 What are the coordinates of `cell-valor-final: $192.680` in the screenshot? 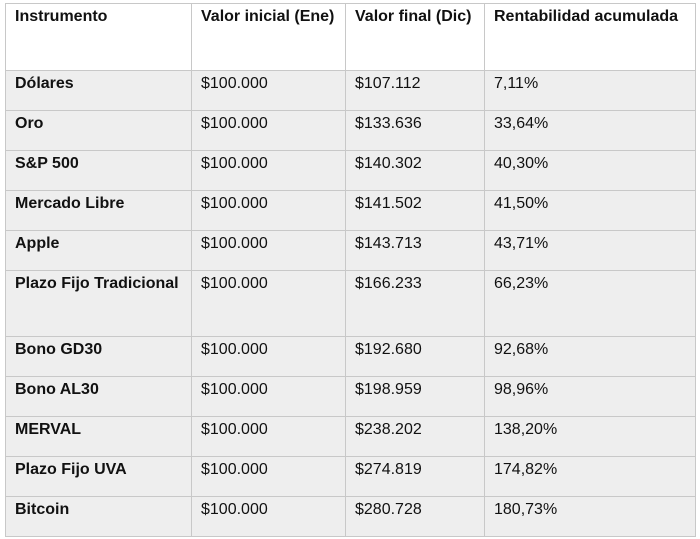 It's located at (415, 356).